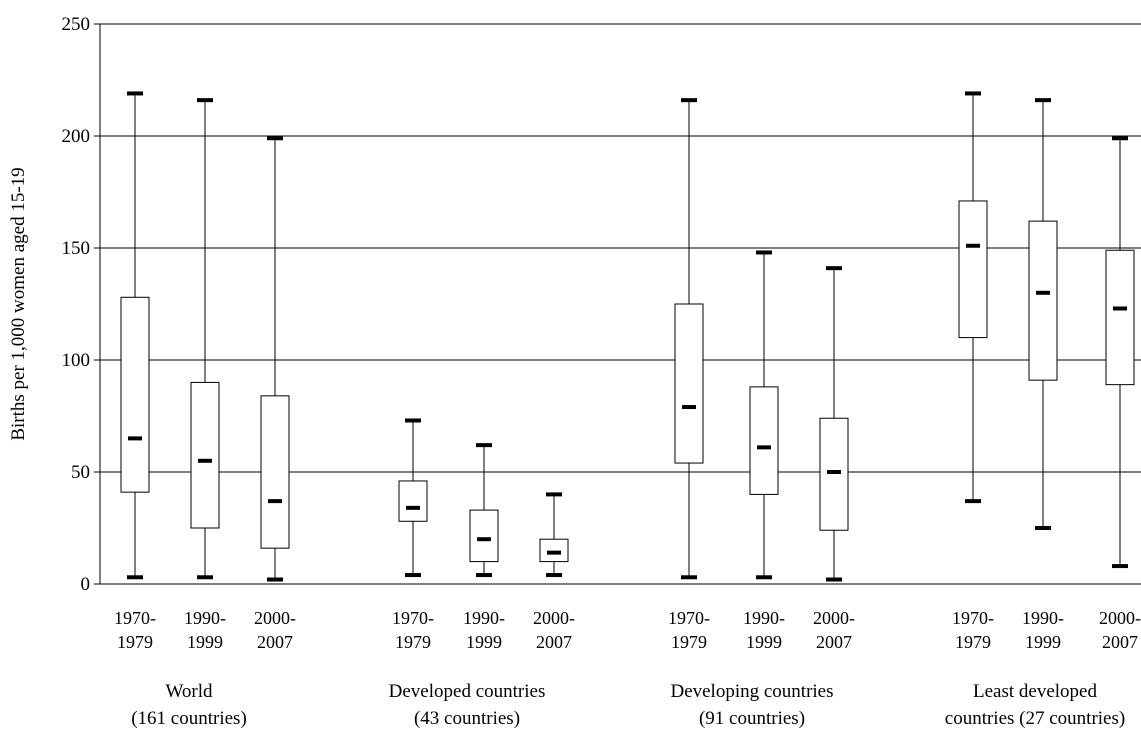 Image resolution: width=1141 pixels, height=733 pixels. Describe the element at coordinates (1035, 718) in the screenshot. I see `group-label: countries (27 countries)` at that location.